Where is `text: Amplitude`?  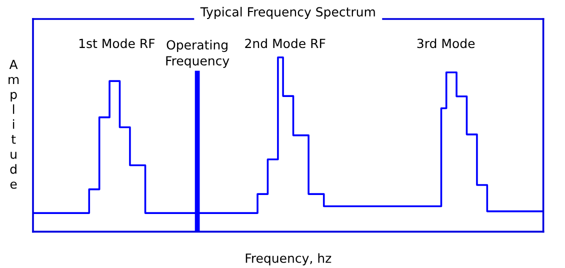 text: Amplitude is located at coordinates (13, 124).